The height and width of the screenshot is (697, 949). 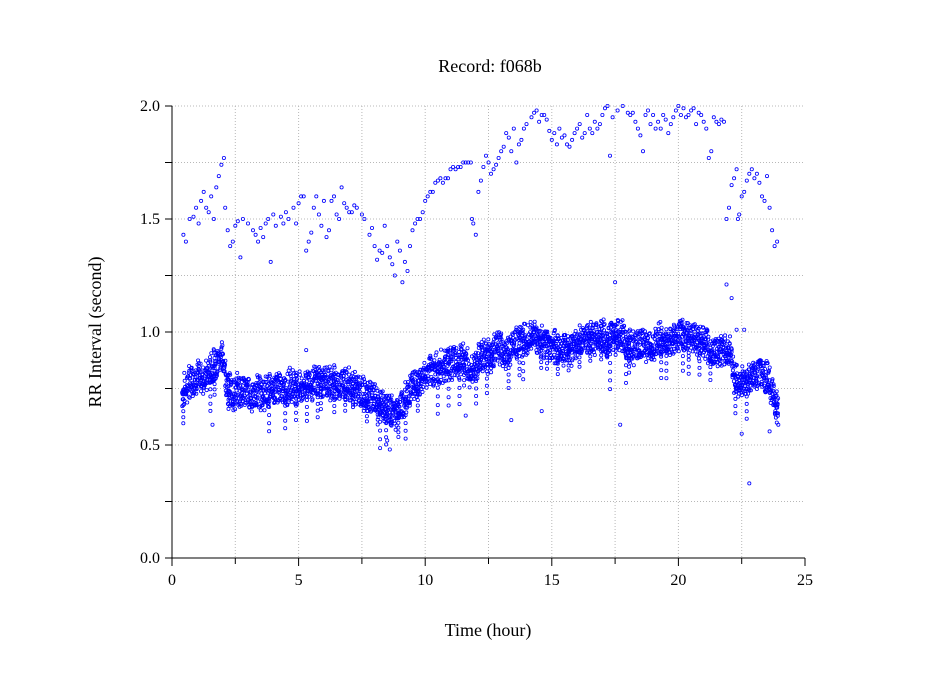 What do you see at coordinates (150, 332) in the screenshot?
I see `y-tick-label: 1.0` at bounding box center [150, 332].